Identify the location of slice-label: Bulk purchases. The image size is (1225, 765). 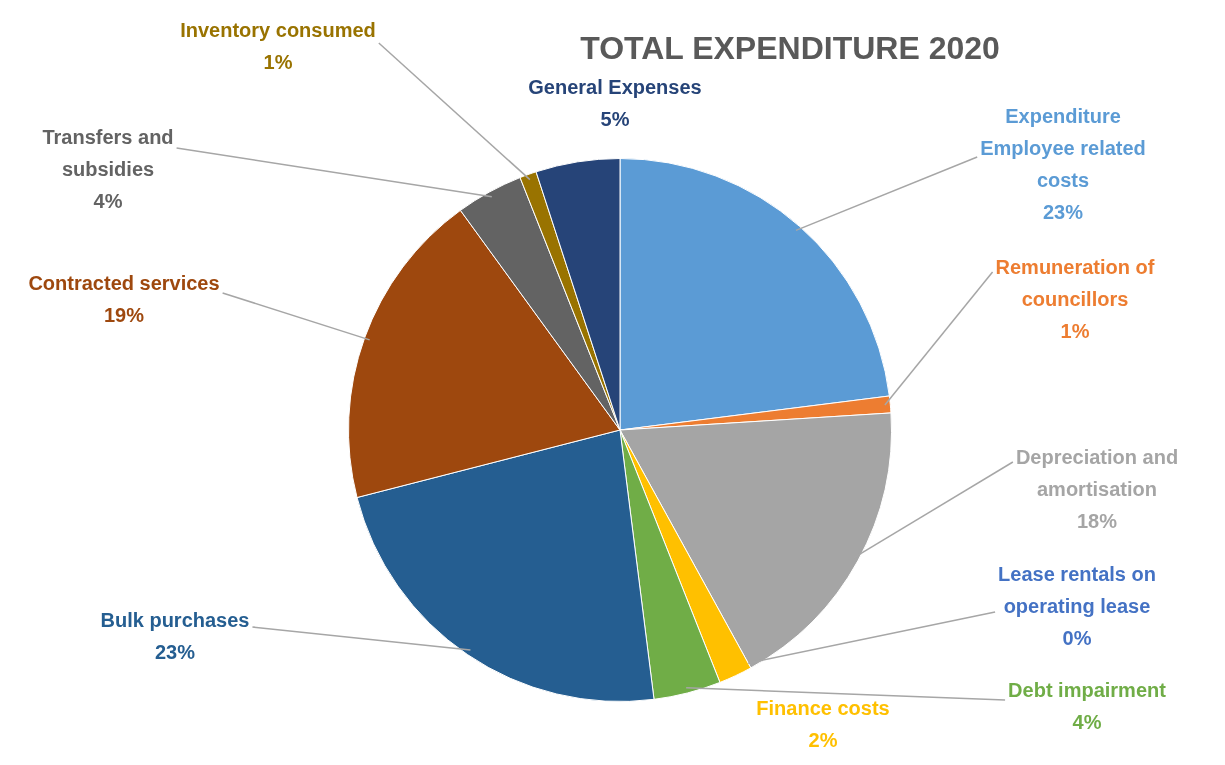
(175, 619).